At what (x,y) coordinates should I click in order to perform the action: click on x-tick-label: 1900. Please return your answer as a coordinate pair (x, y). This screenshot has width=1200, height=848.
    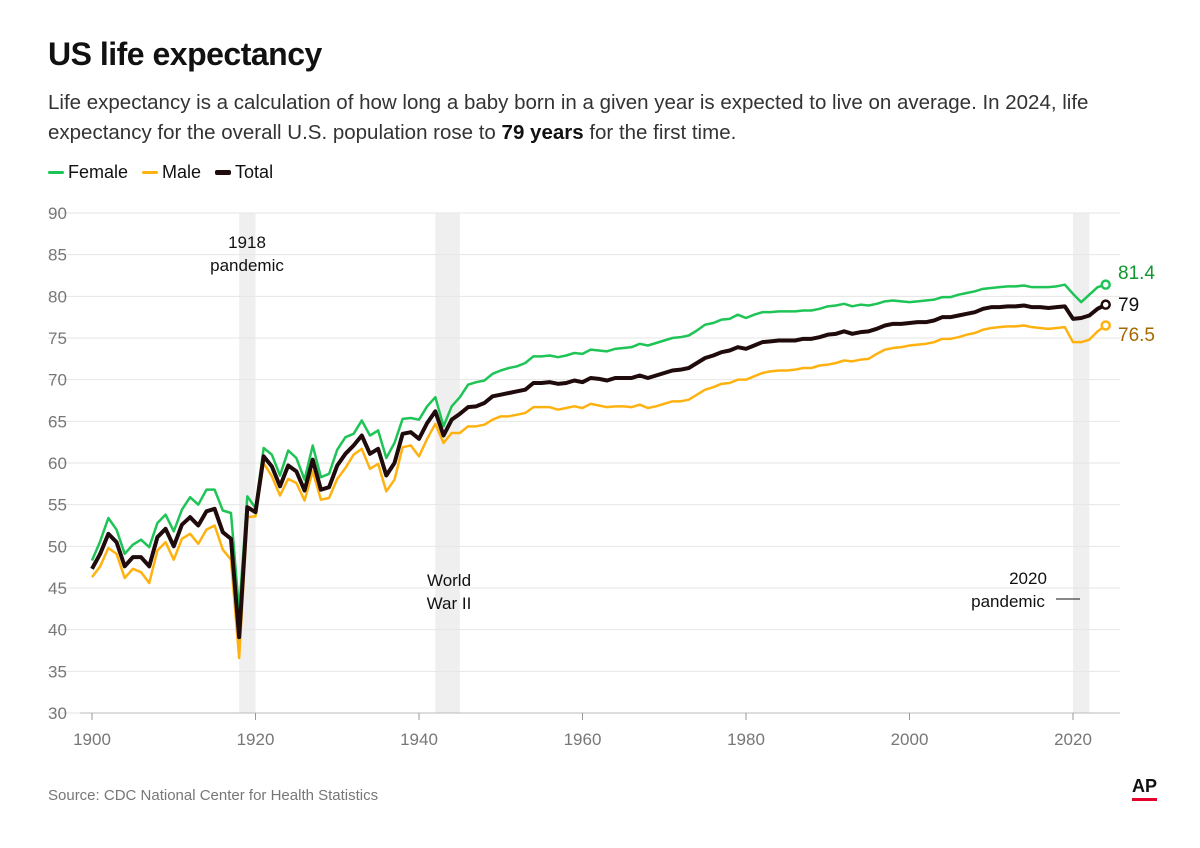
    Looking at the image, I should click on (92, 739).